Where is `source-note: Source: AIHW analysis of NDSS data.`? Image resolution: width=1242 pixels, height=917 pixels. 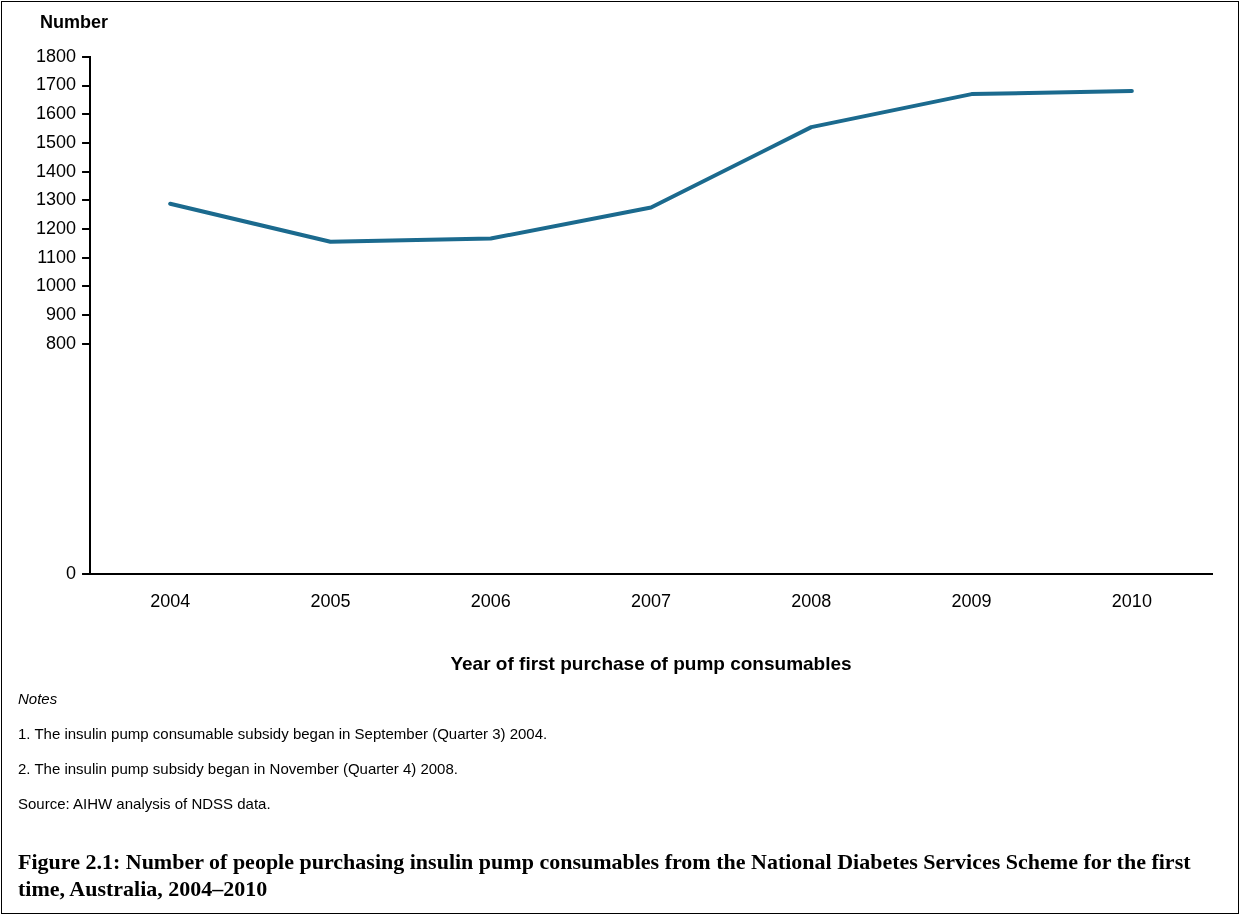 source-note: Source: AIHW analysis of NDSS data. is located at coordinates (145, 803).